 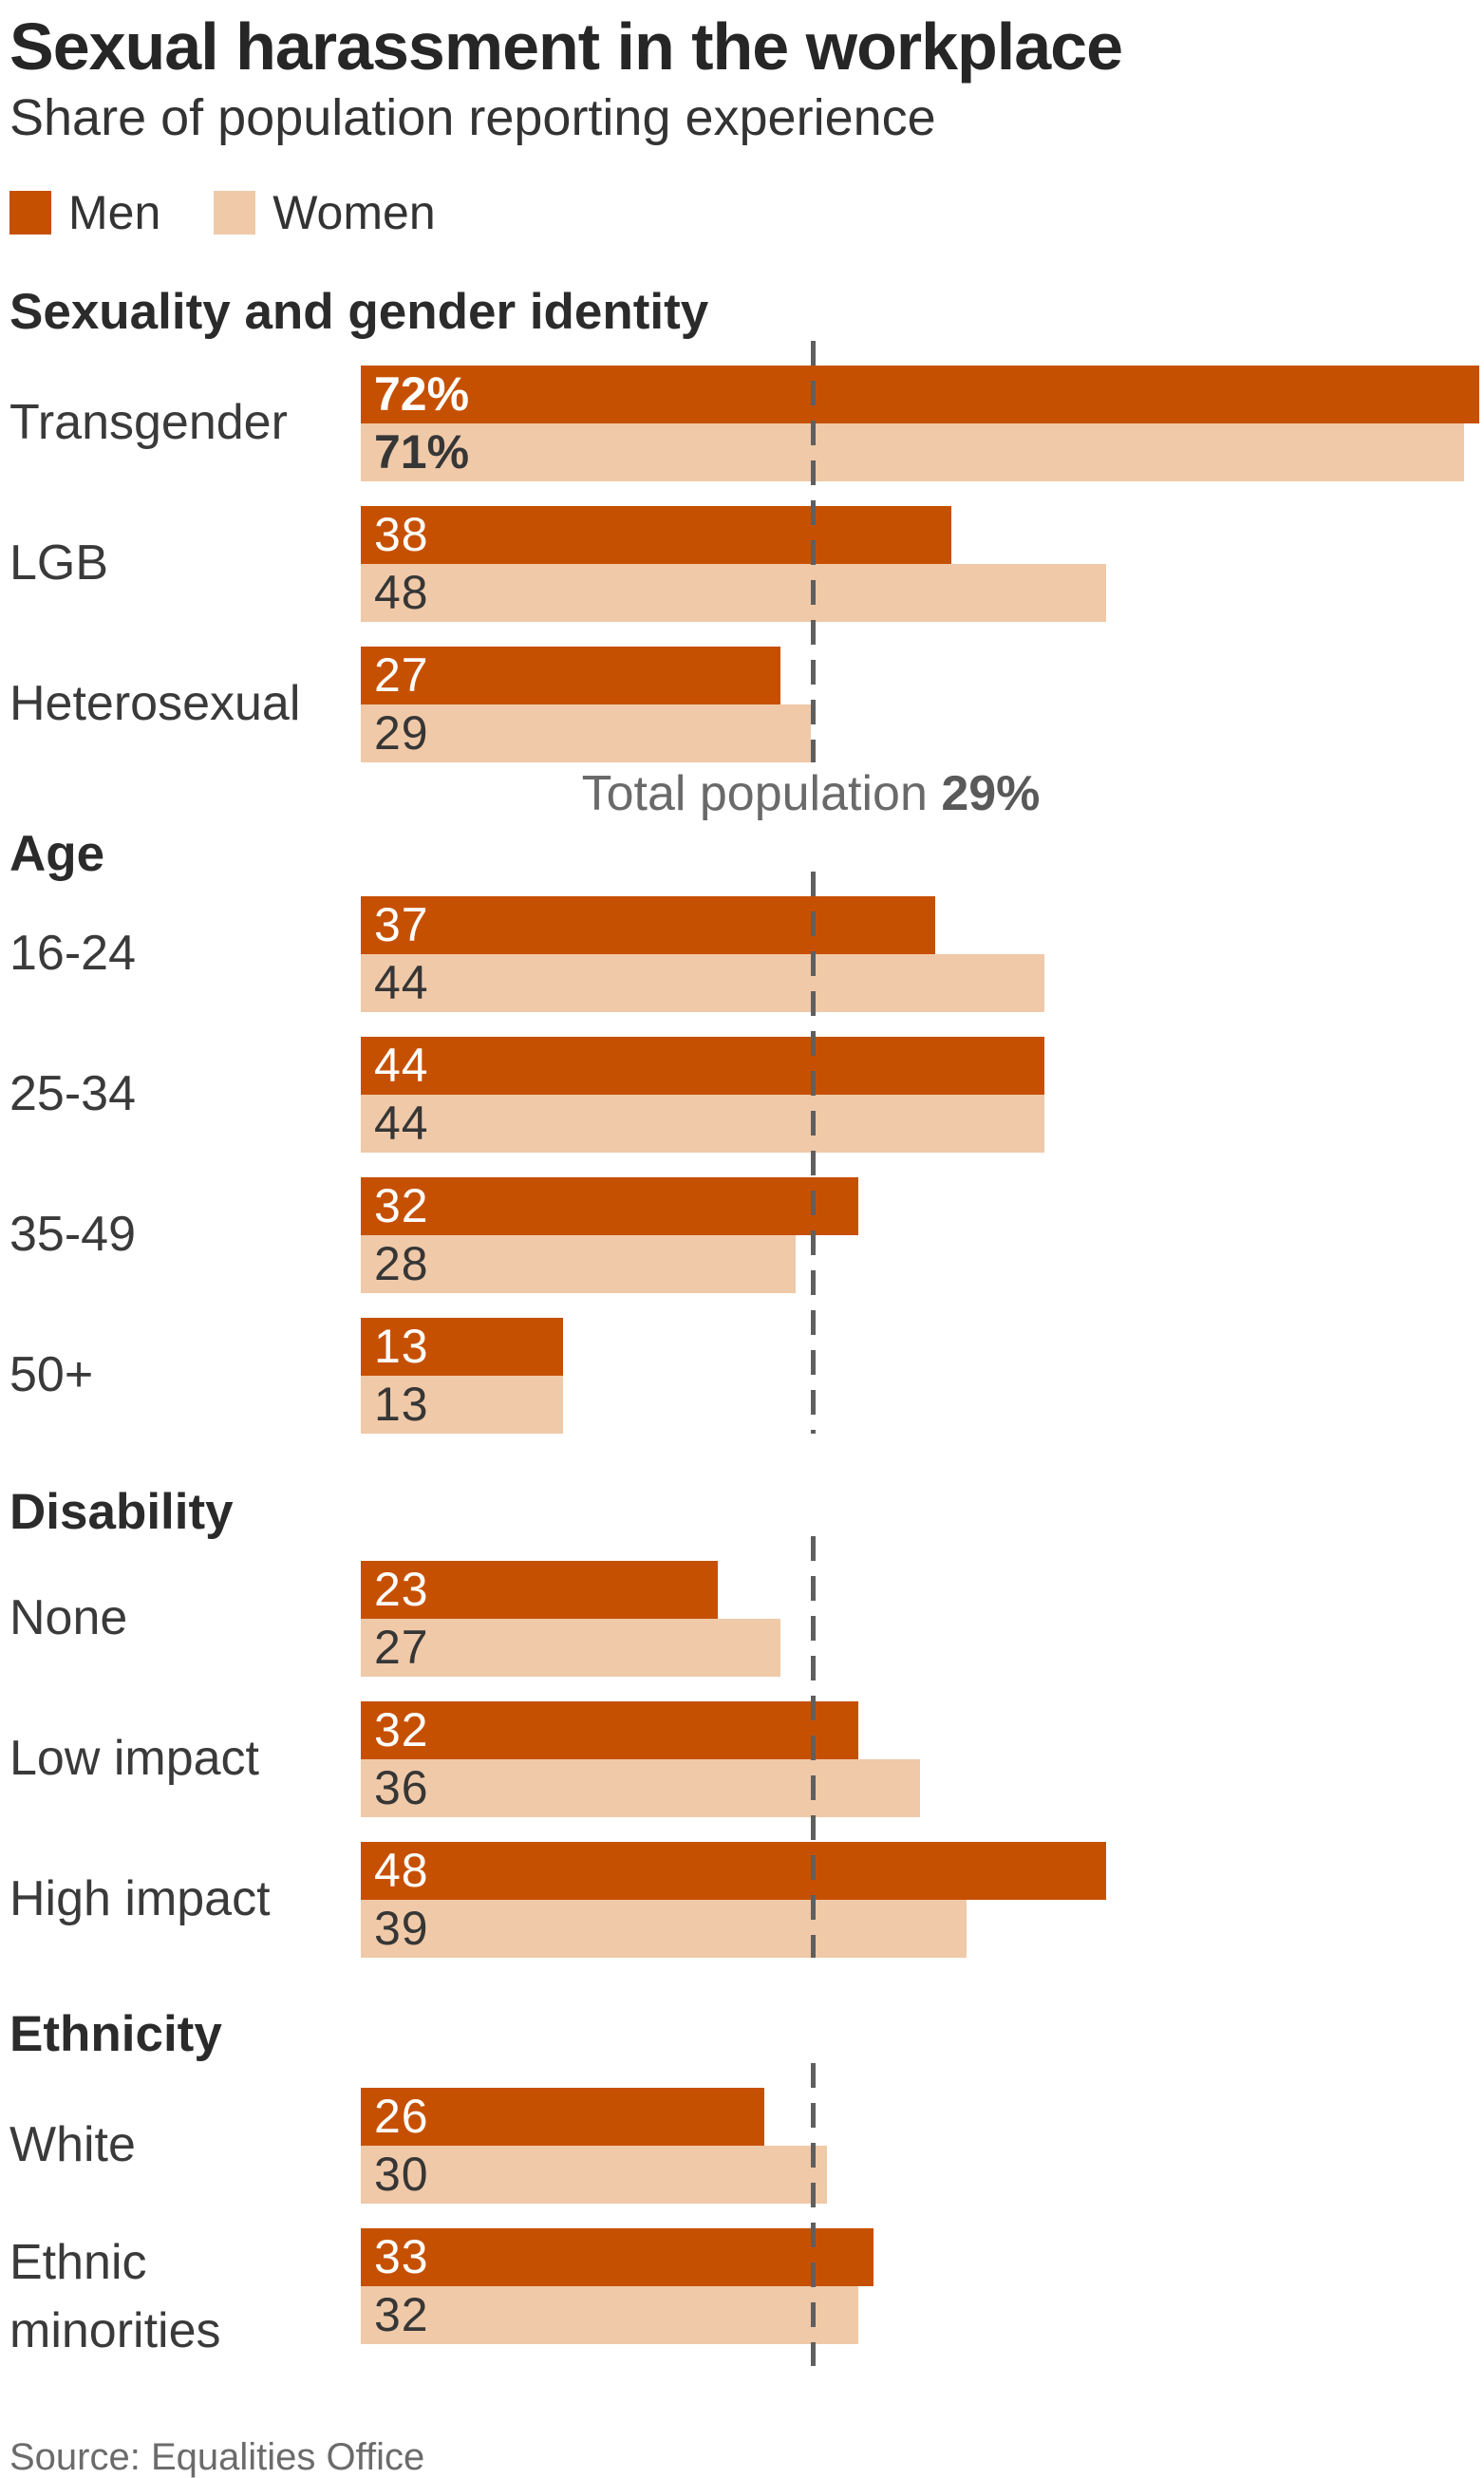 I want to click on bar-women: 39, so click(x=664, y=1928).